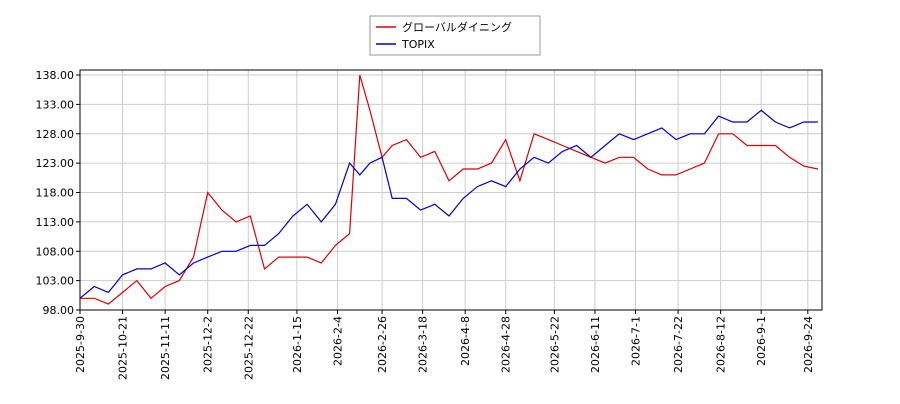  Describe the element at coordinates (808, 344) in the screenshot. I see `x-tick-label: 2026-9-24` at that location.